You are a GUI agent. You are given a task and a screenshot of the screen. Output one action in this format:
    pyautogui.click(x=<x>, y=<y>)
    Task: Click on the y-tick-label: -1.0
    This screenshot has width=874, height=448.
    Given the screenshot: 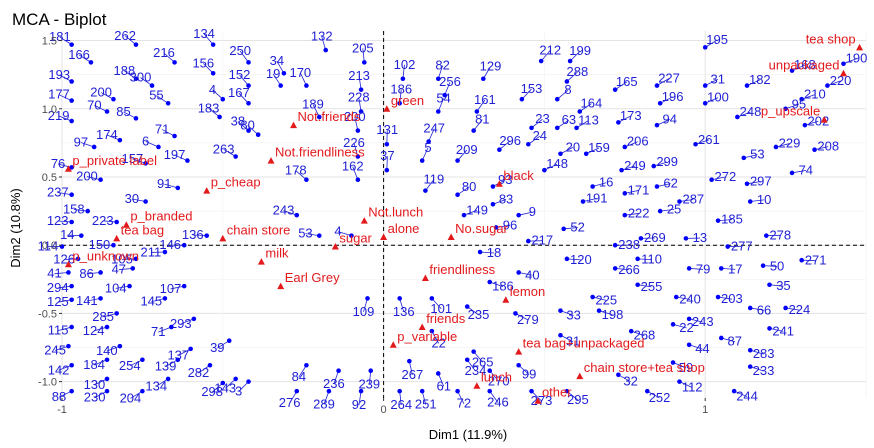 What is the action you would take?
    pyautogui.click(x=47, y=383)
    